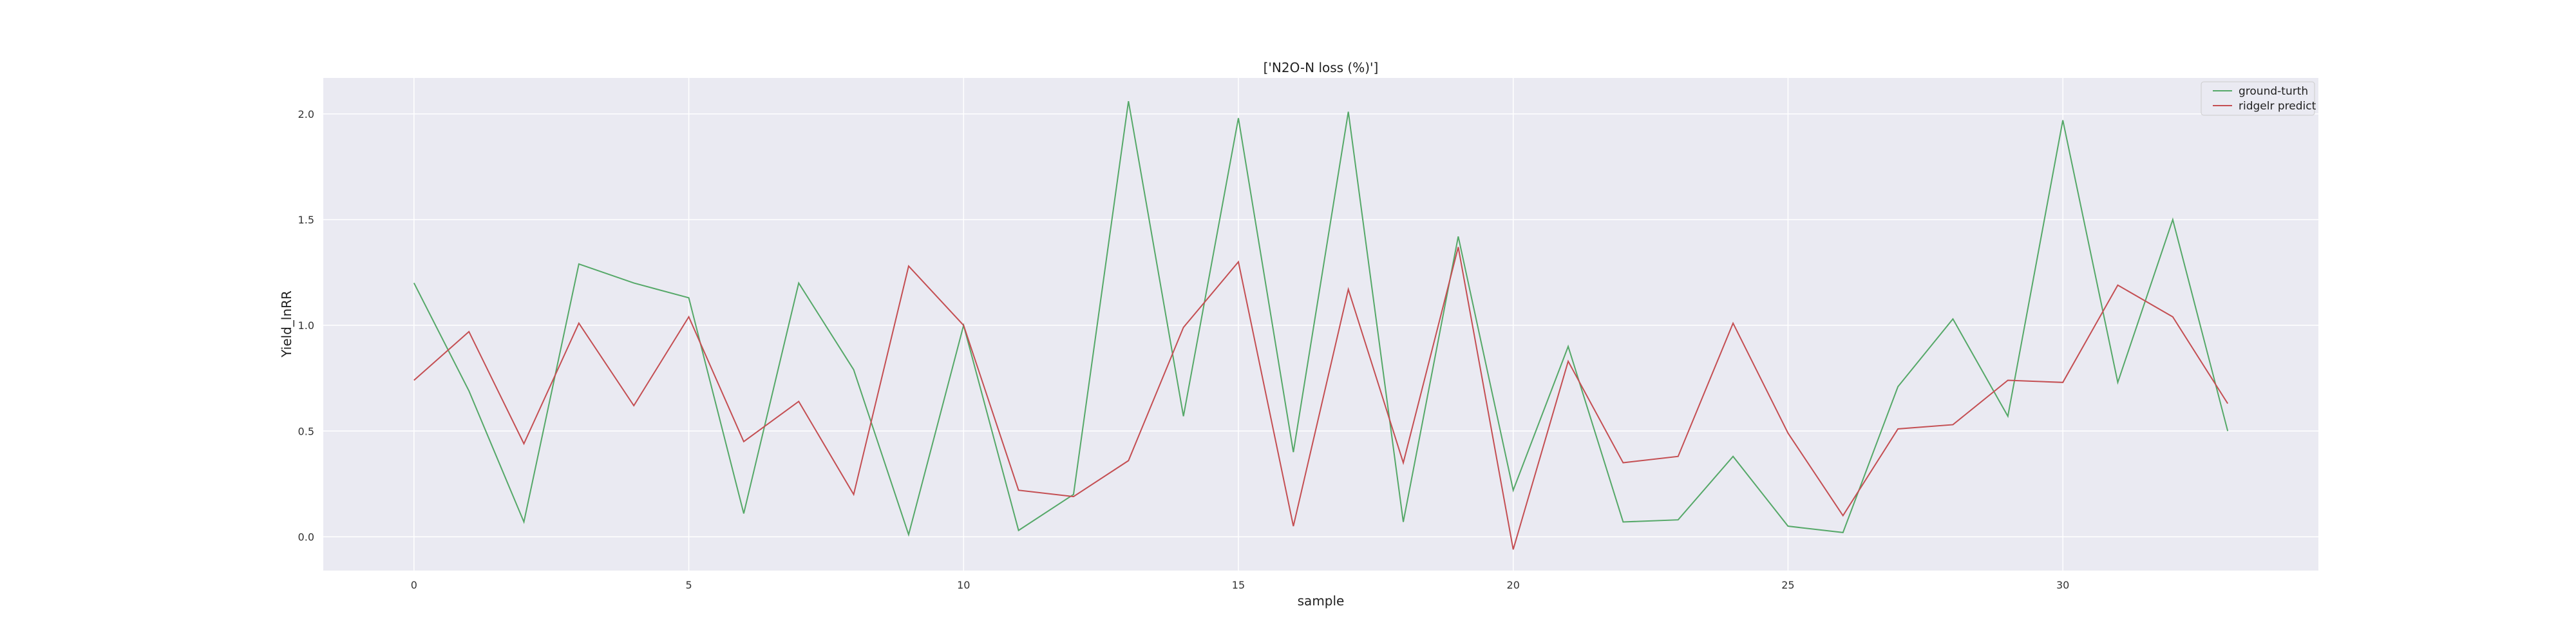 Image resolution: width=2576 pixels, height=644 pixels. Describe the element at coordinates (2277, 107) in the screenshot. I see `legend-label-ridgelr-predict: ridgelr predict` at that location.